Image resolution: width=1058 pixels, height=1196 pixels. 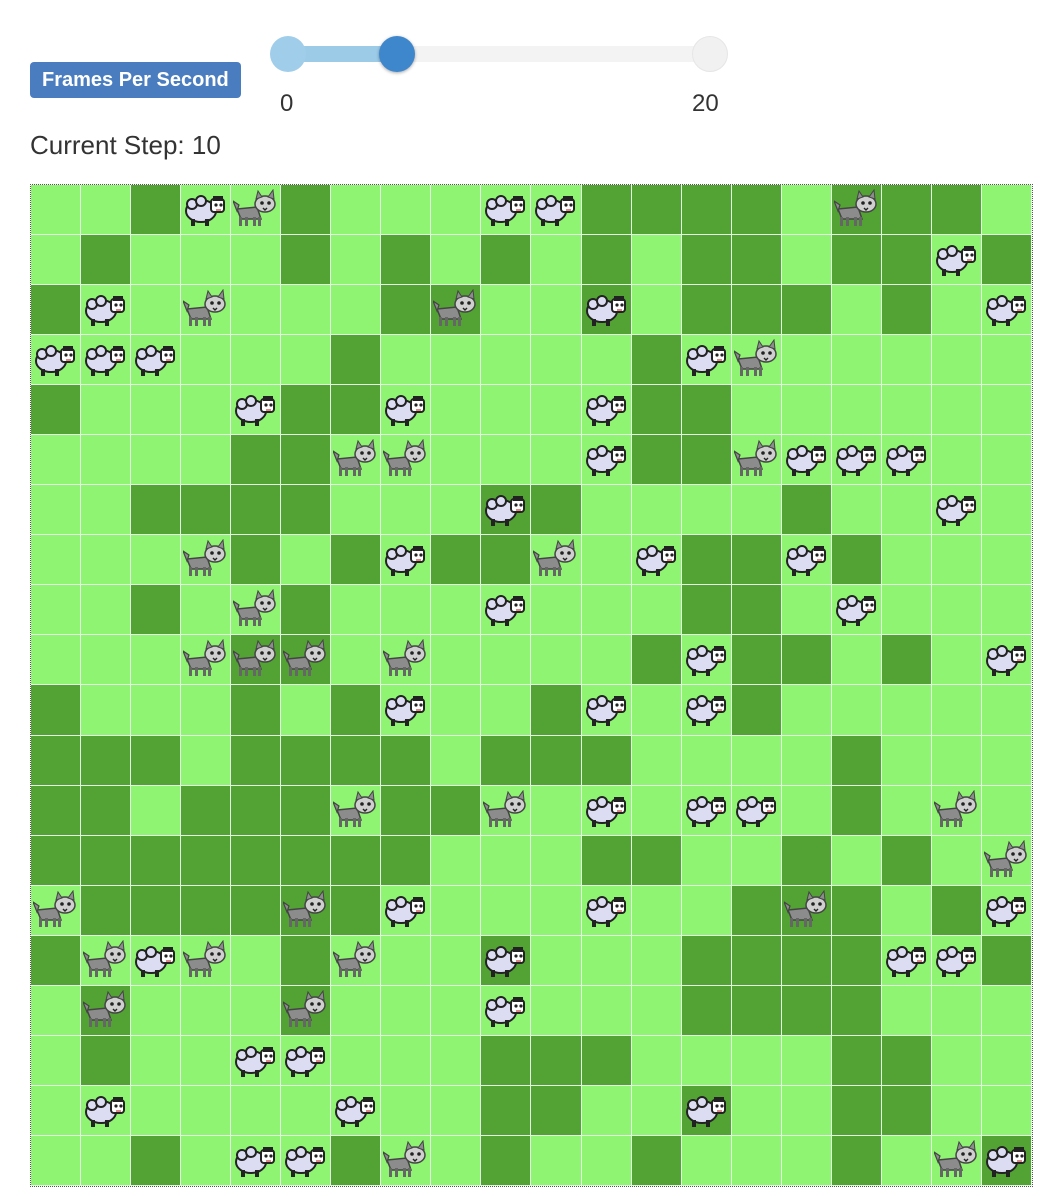 What do you see at coordinates (287, 103) in the screenshot?
I see `slider-min-label: 0` at bounding box center [287, 103].